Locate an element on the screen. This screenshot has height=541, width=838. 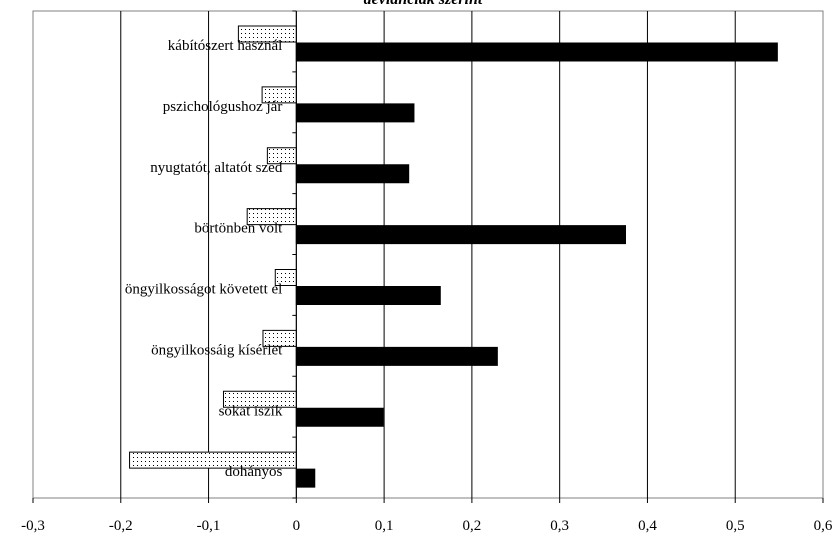
x-tick-label: -0,2 is located at coordinates (121, 526).